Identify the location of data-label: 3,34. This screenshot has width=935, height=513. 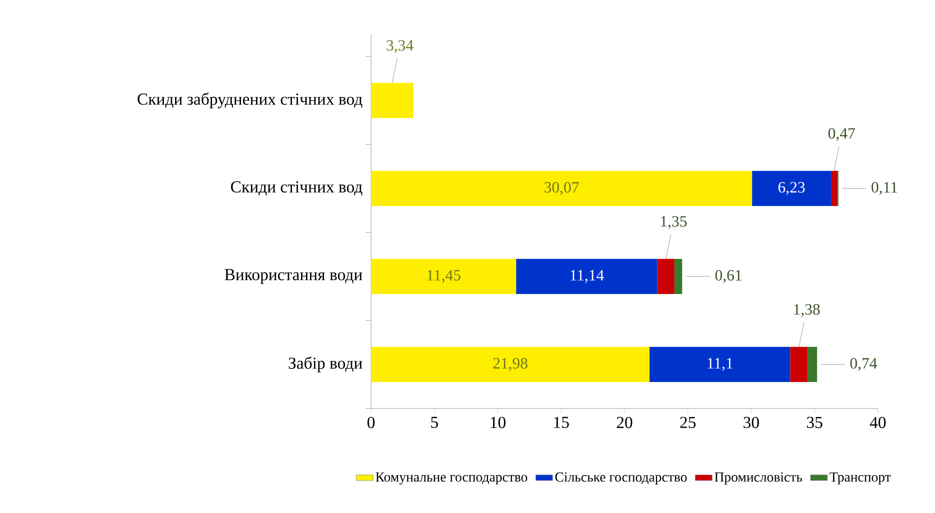
(400, 47).